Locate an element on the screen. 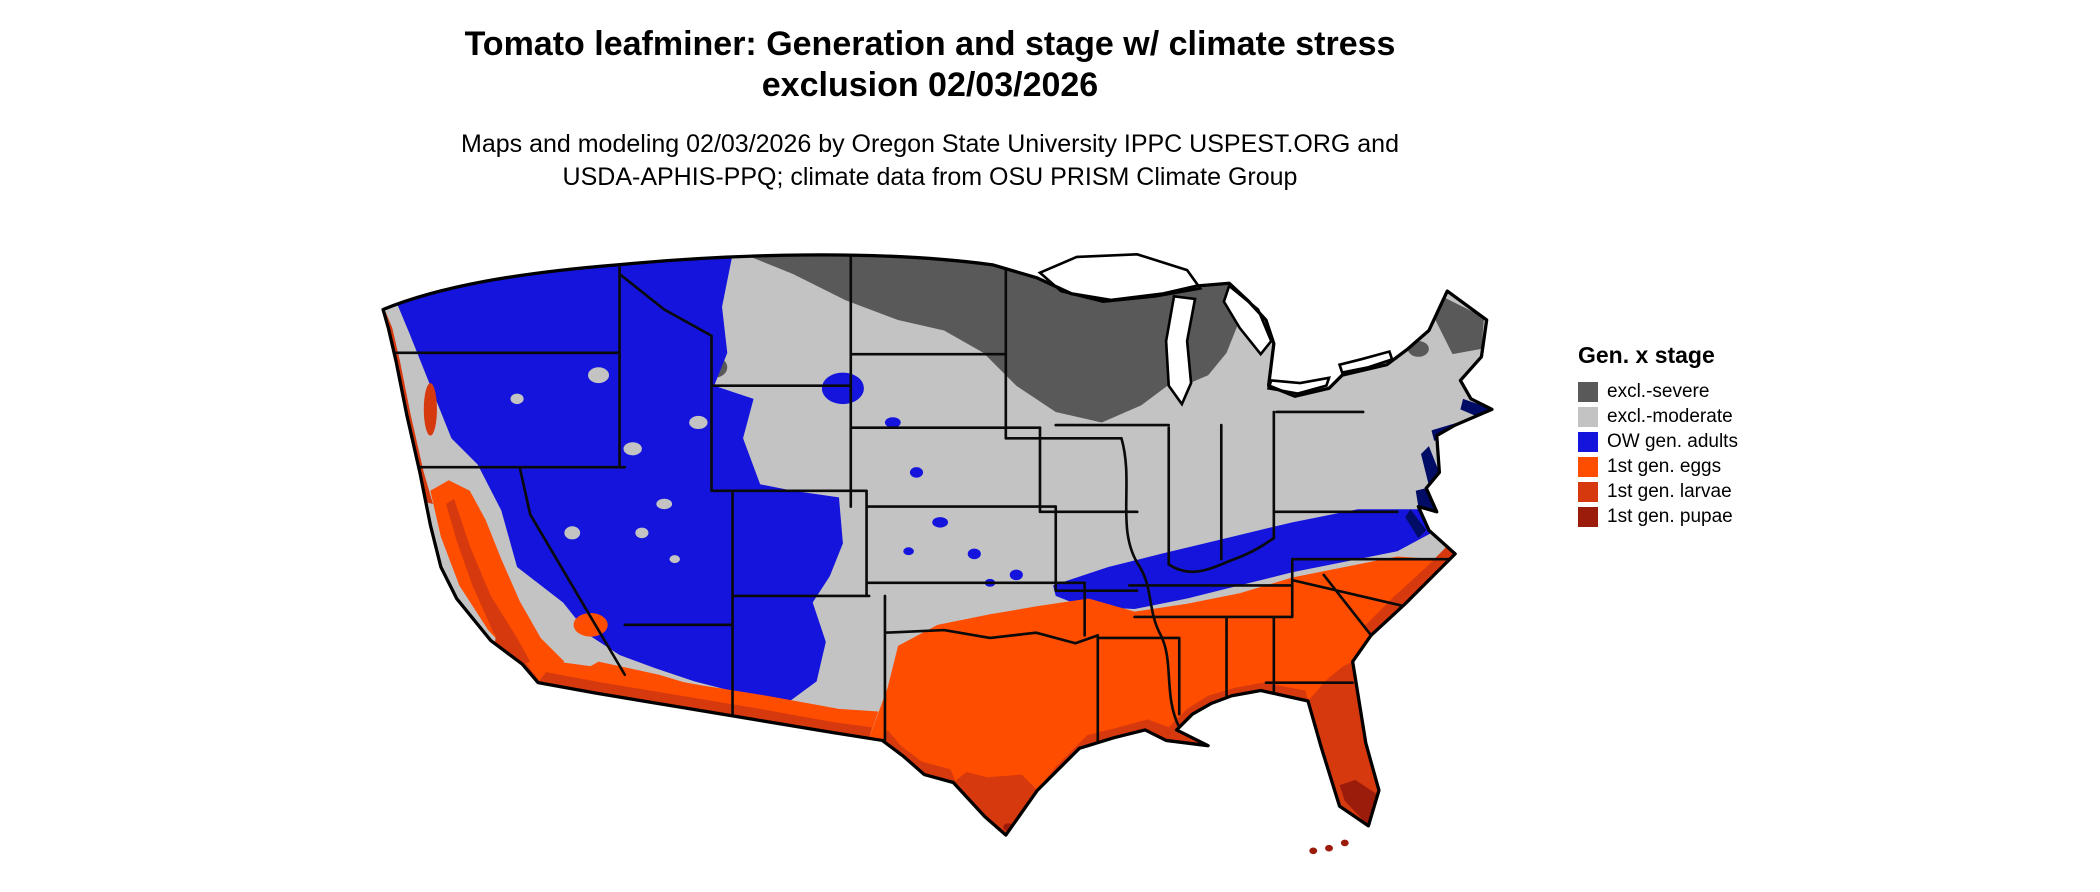  legend-swatch-first-gen-larvae is located at coordinates (1588, 491).